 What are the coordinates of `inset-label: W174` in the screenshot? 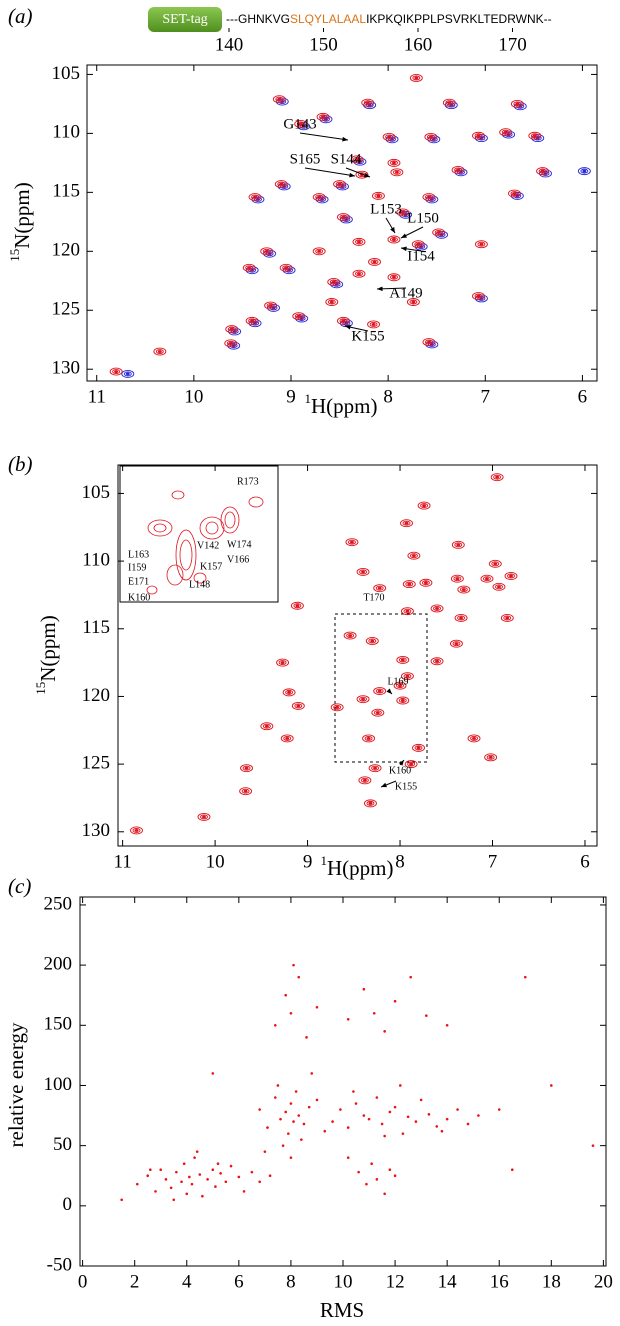 It's located at (239, 544).